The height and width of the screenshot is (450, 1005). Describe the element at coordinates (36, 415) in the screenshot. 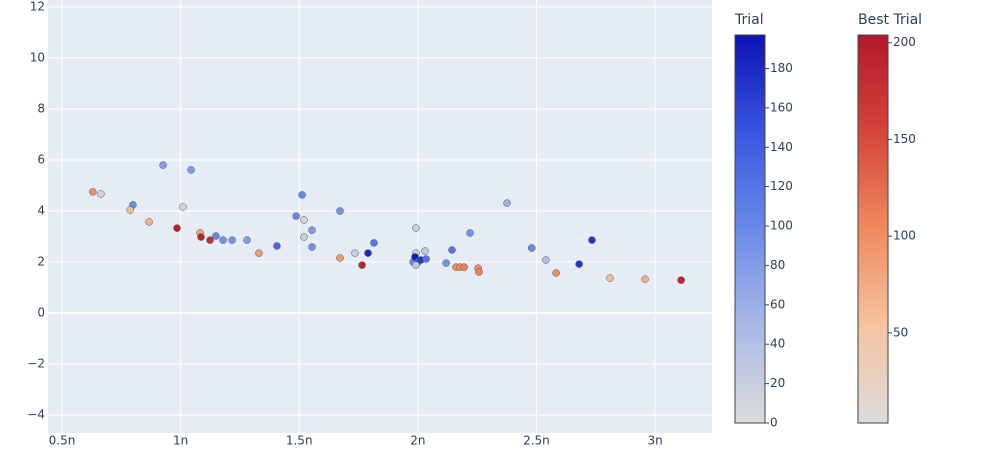

I see `y-tick-label: −4` at that location.